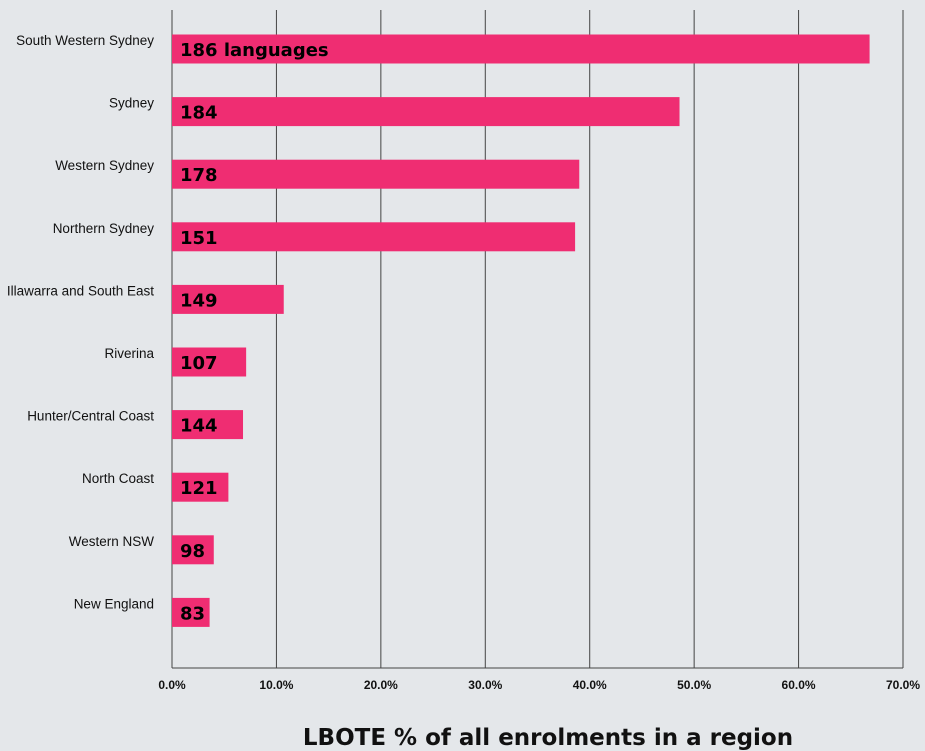  I want to click on x-tick-label: 10.0%, so click(276, 685).